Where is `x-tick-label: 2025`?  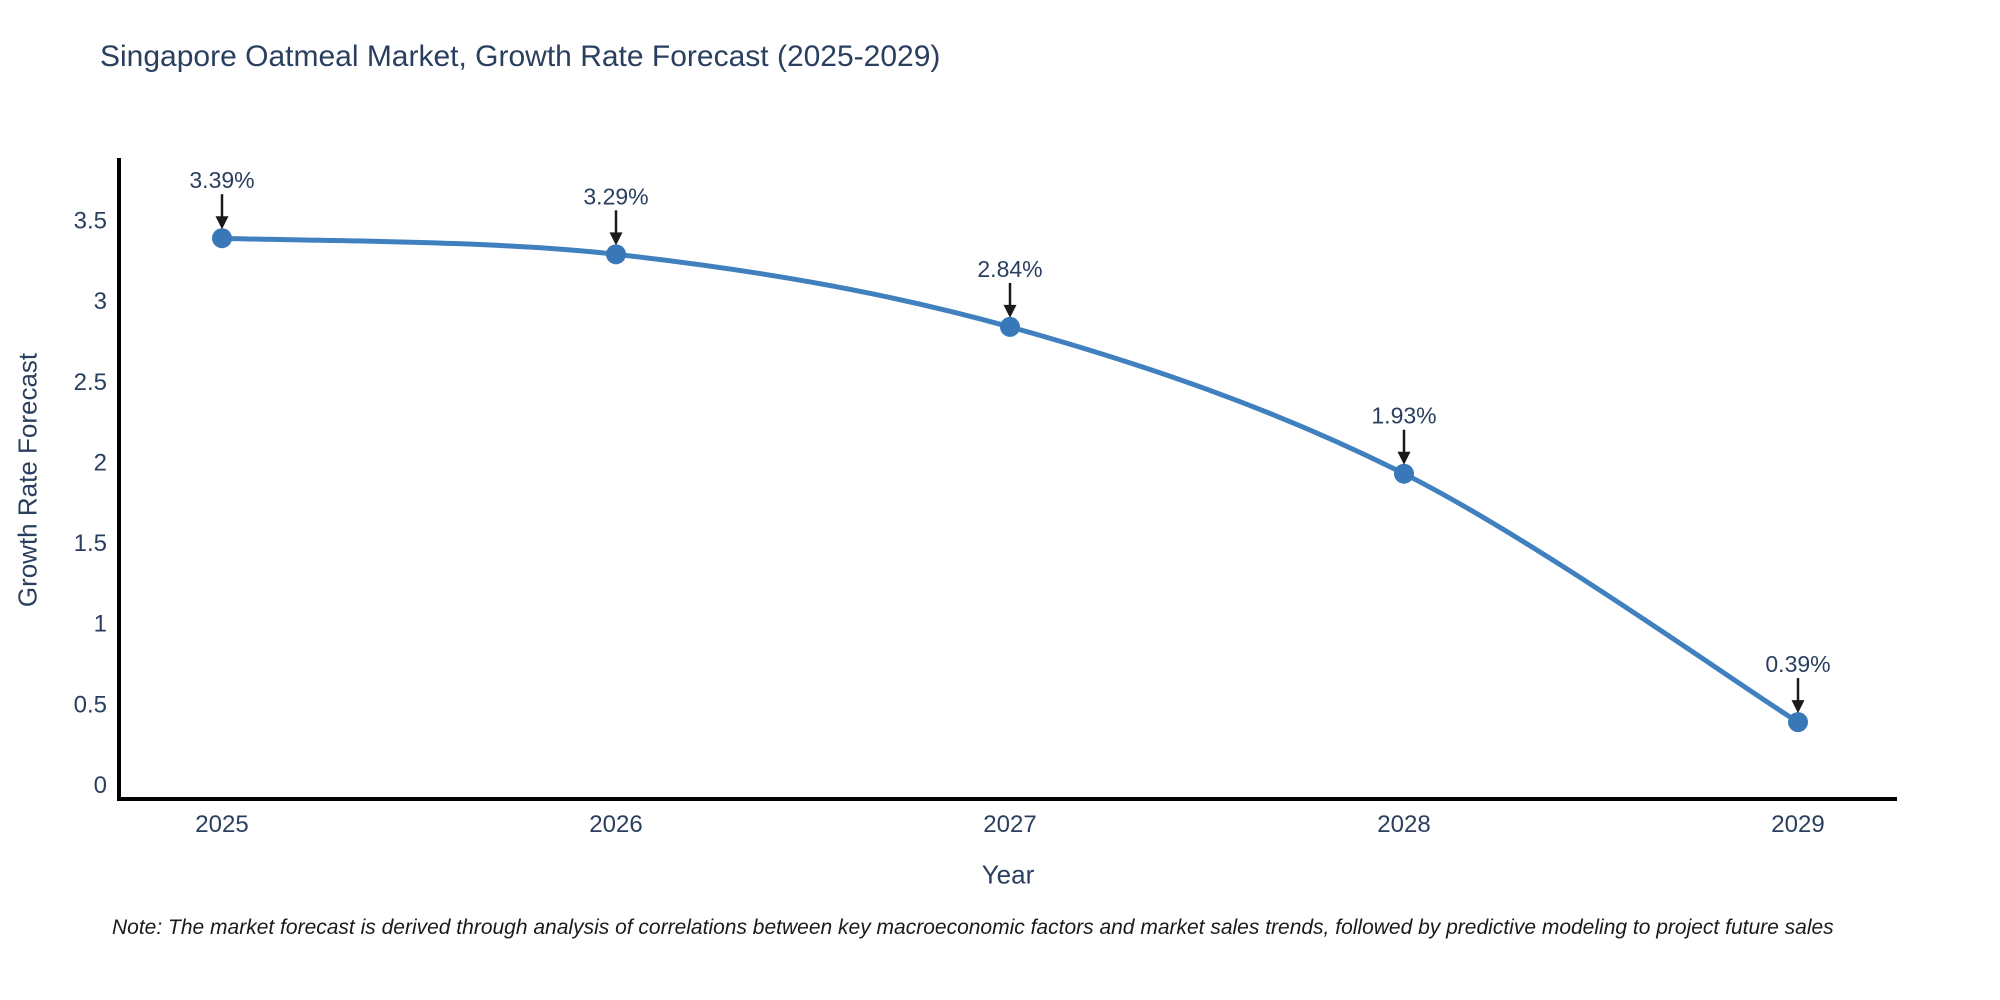
x-tick-label: 2025 is located at coordinates (221, 824).